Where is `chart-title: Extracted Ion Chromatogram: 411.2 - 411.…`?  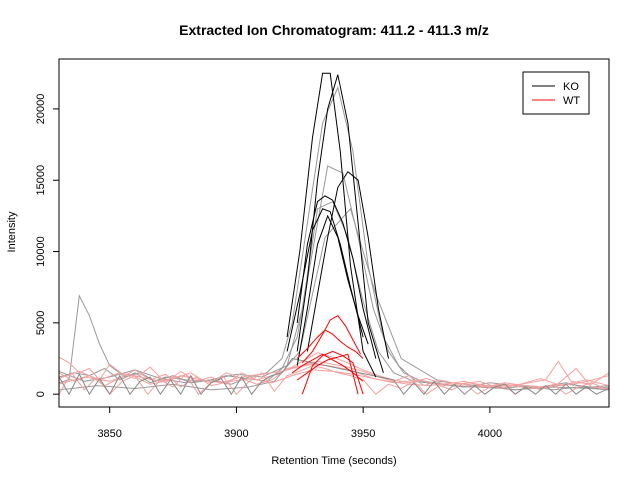
chart-title: Extracted Ion Chromatogram: 411.2 - 411.… is located at coordinates (334, 30).